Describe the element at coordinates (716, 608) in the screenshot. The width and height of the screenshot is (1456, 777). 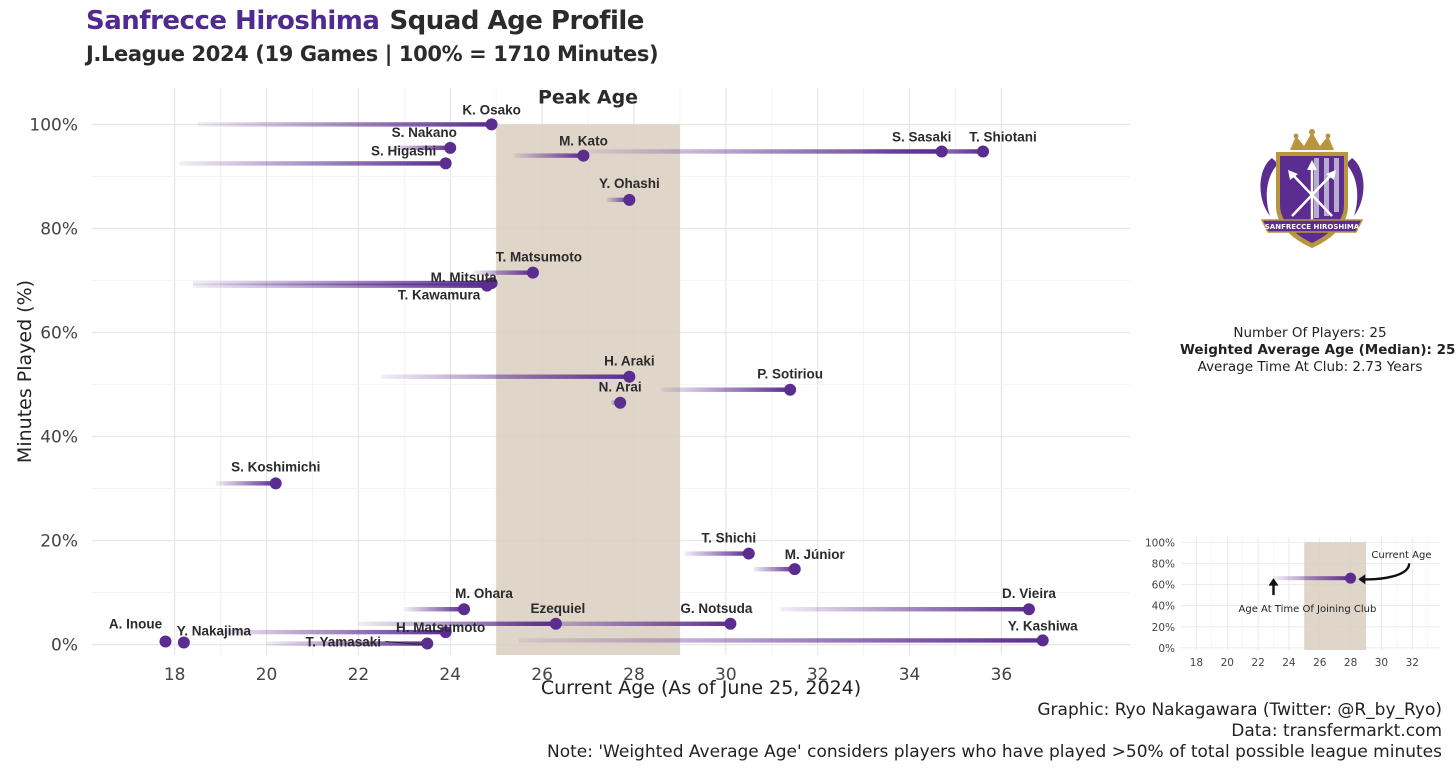
I see `label-g-notsuda: G. Notsuda` at that location.